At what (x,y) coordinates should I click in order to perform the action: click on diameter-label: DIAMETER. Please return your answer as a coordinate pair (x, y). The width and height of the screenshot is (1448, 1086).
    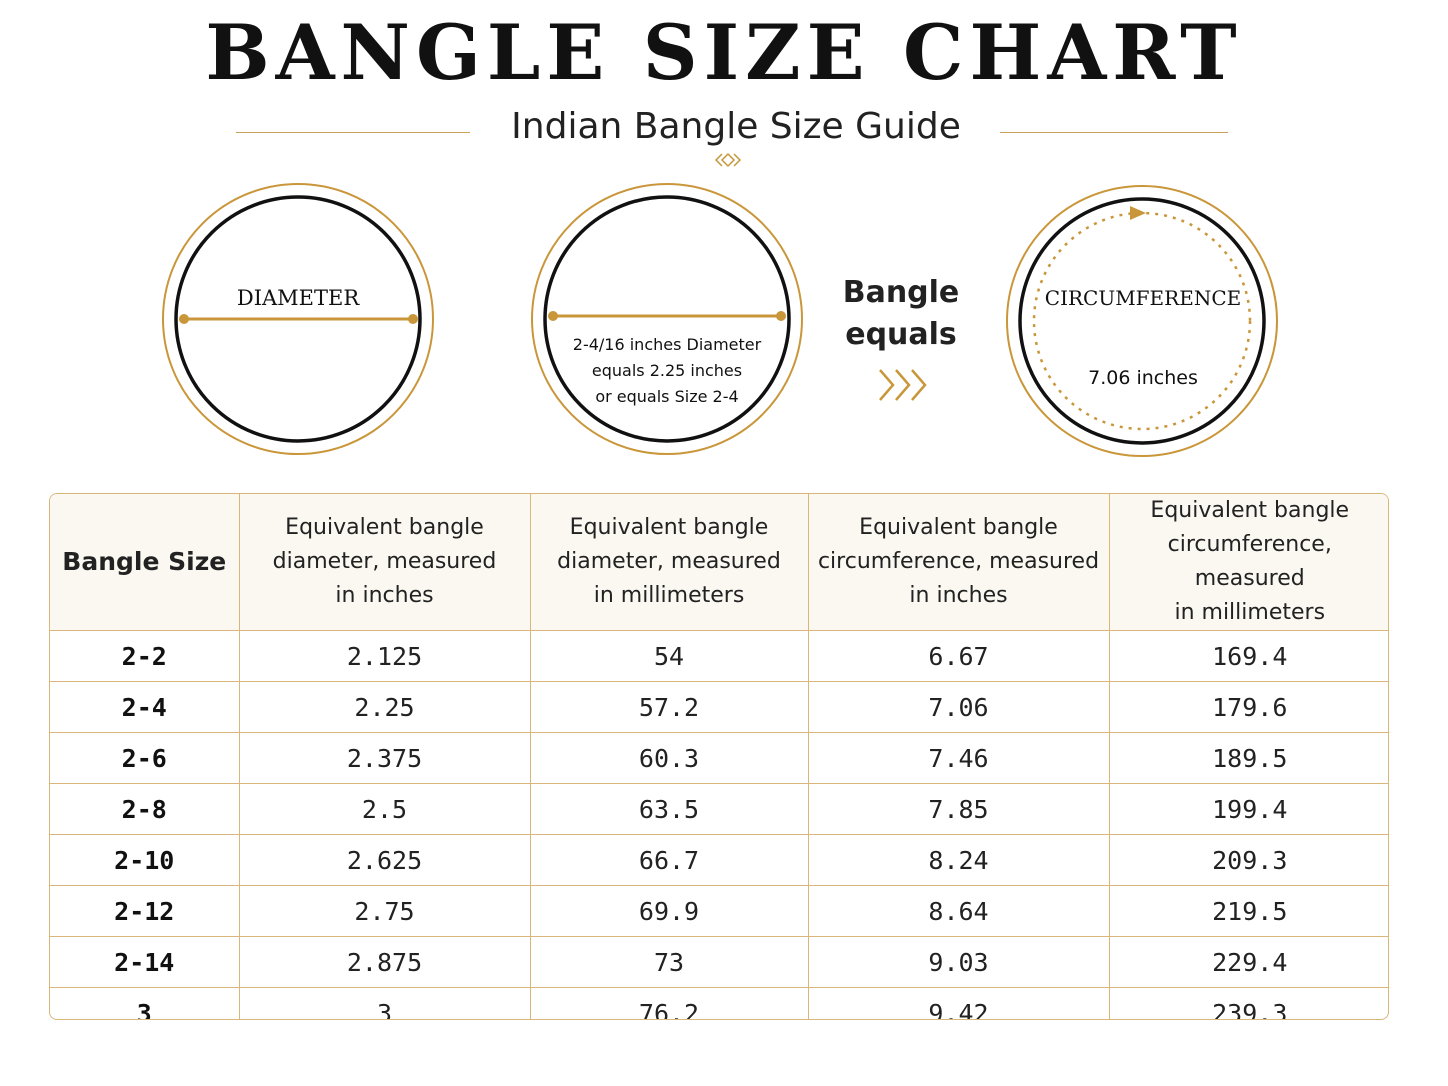
    Looking at the image, I should click on (298, 298).